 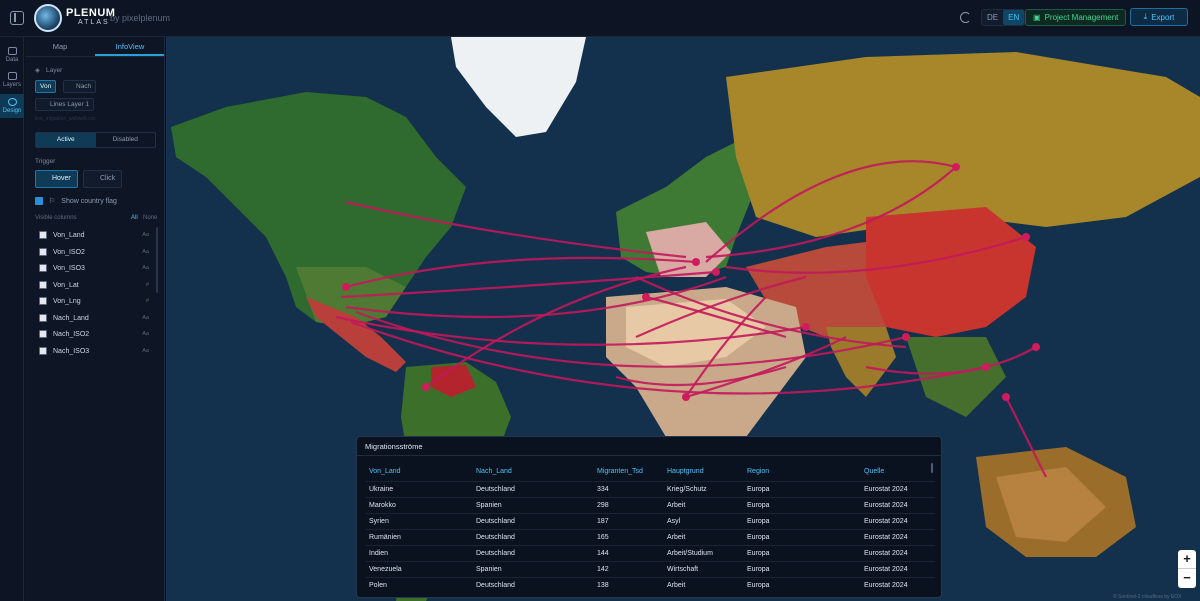 What do you see at coordinates (394, 446) in the screenshot?
I see `table-title: Migrationsströme` at bounding box center [394, 446].